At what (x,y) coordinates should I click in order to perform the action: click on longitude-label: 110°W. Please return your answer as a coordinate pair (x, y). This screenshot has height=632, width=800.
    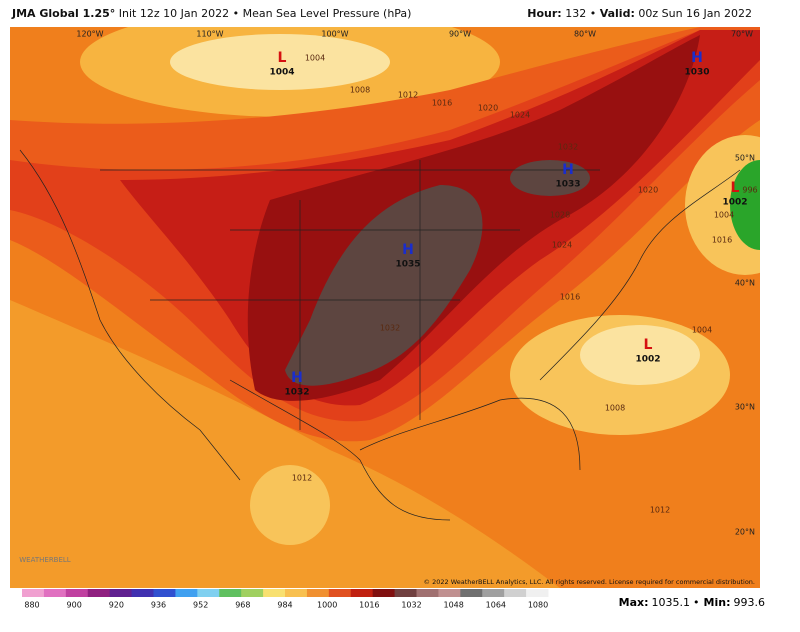
    Looking at the image, I should click on (209, 34).